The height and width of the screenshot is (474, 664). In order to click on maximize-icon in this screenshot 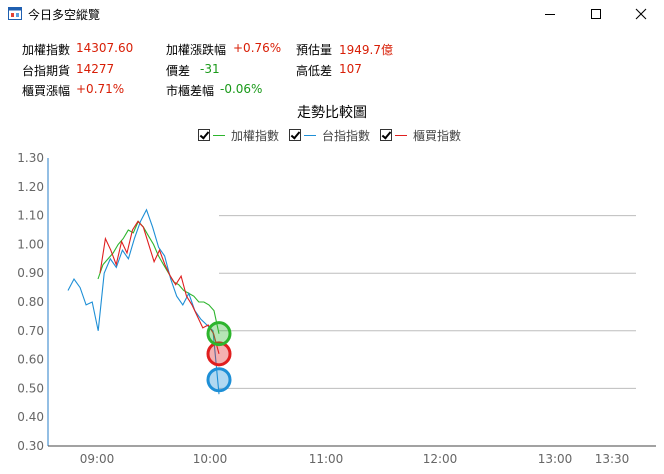, I will do `click(596, 14)`.